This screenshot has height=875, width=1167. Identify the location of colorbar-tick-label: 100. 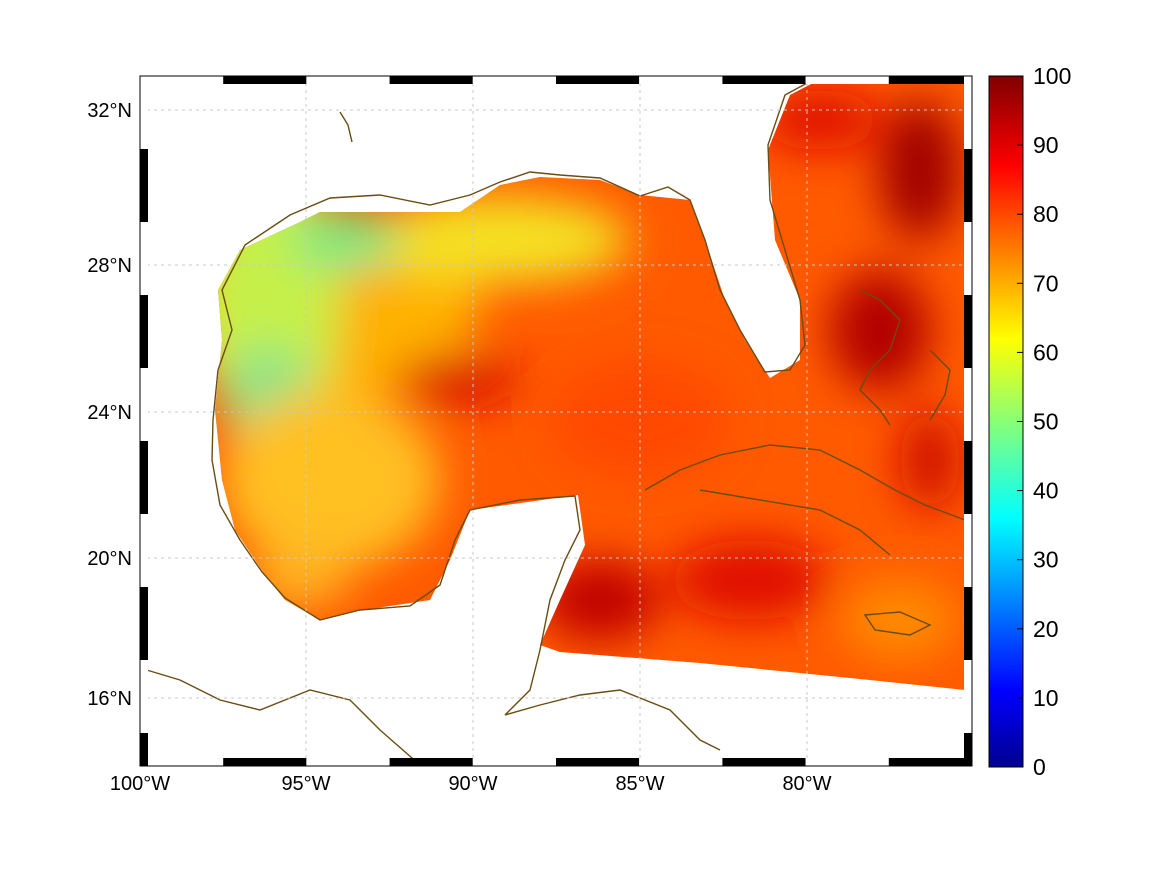
(1052, 76).